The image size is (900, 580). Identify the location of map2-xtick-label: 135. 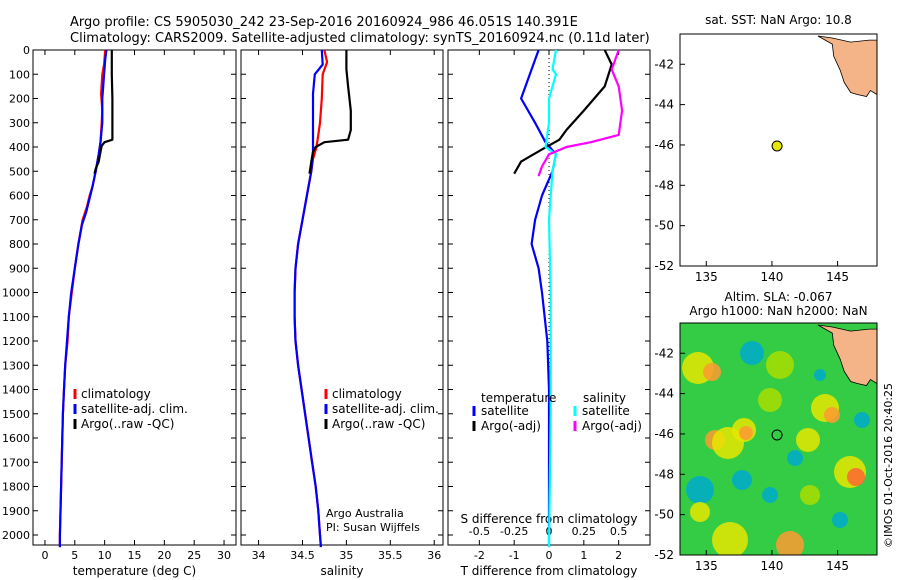
(706, 566).